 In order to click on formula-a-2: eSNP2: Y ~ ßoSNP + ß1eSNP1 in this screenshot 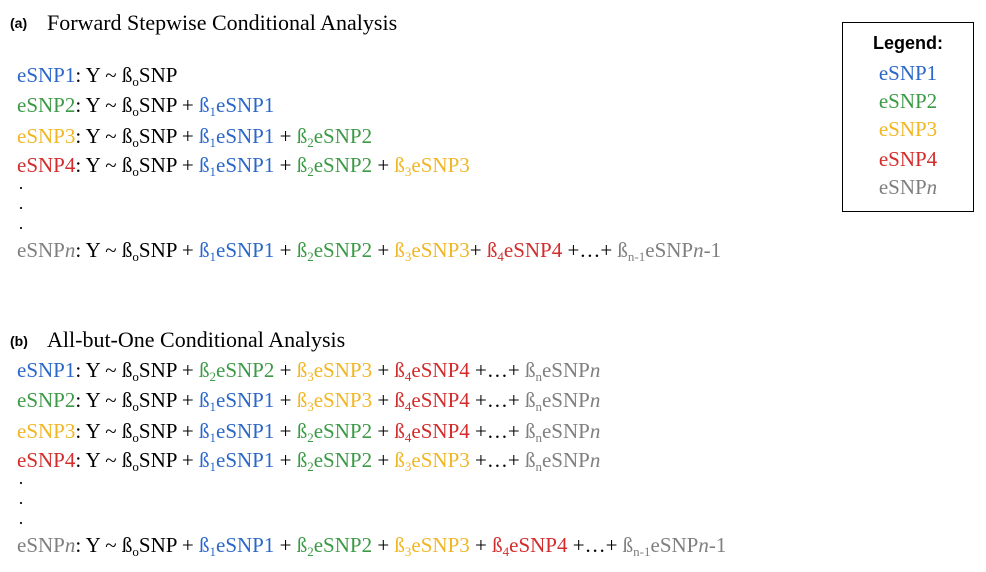, I will do `click(146, 106)`.